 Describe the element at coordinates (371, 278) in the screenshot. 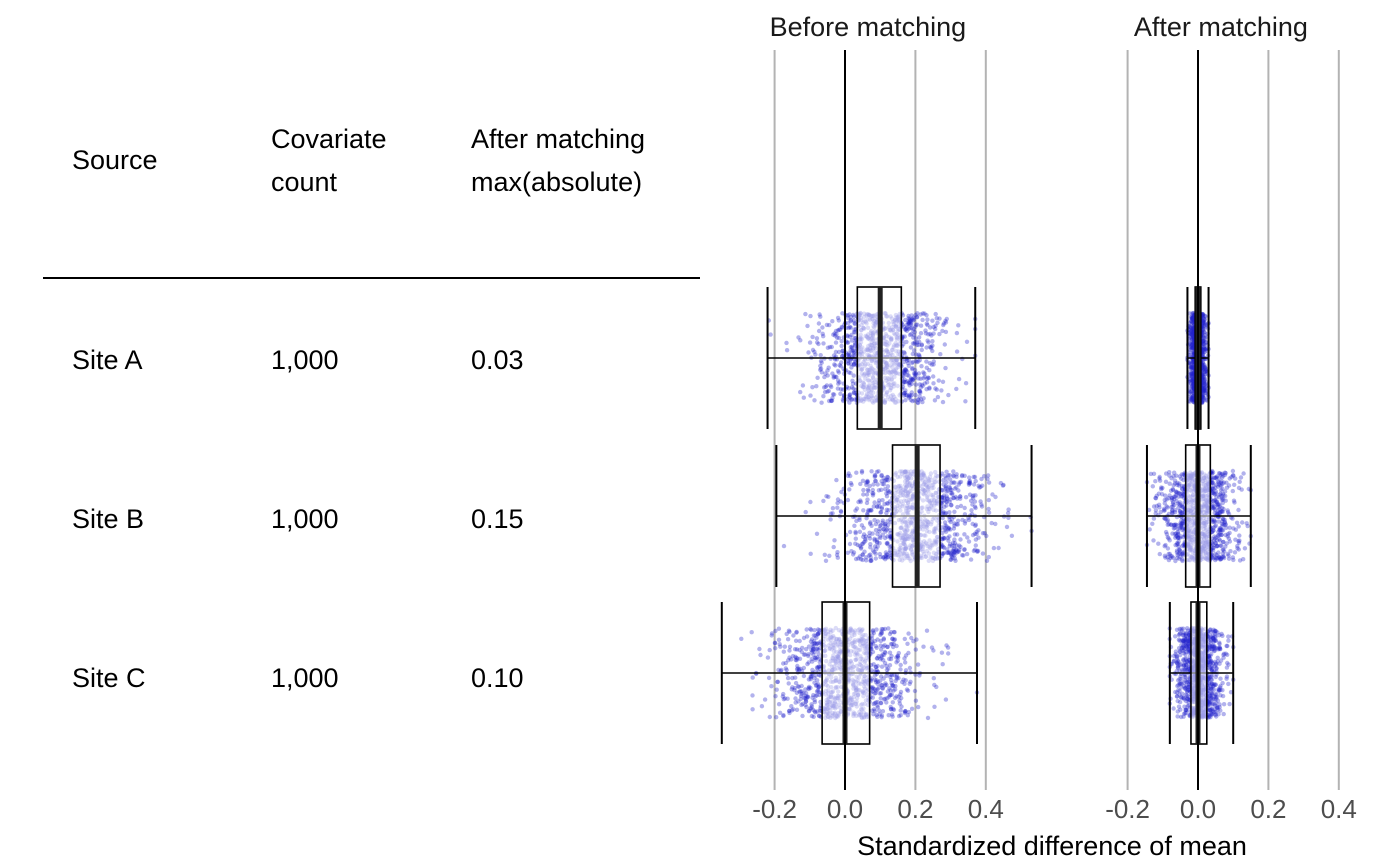

I see `header-rule` at that location.